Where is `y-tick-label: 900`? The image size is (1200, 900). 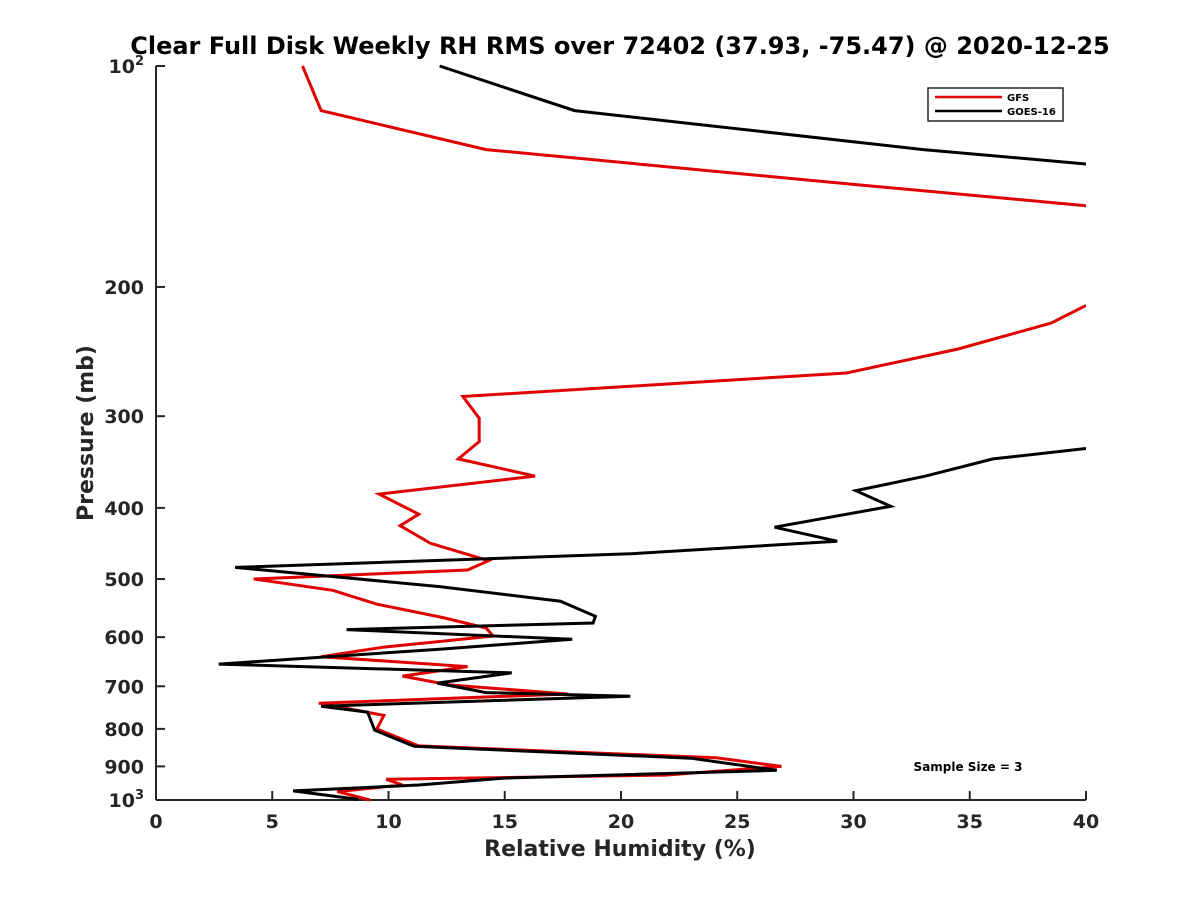 y-tick-label: 900 is located at coordinates (124, 767).